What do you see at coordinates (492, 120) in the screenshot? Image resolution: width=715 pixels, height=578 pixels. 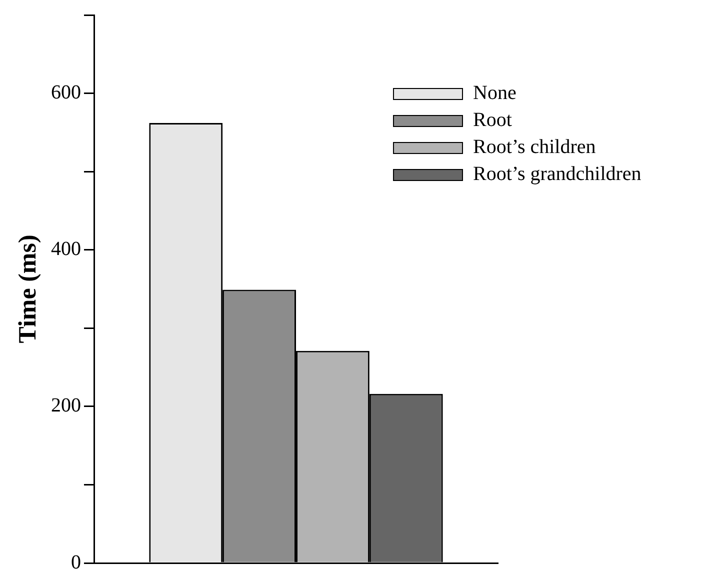 I see `legend-label: Root` at bounding box center [492, 120].